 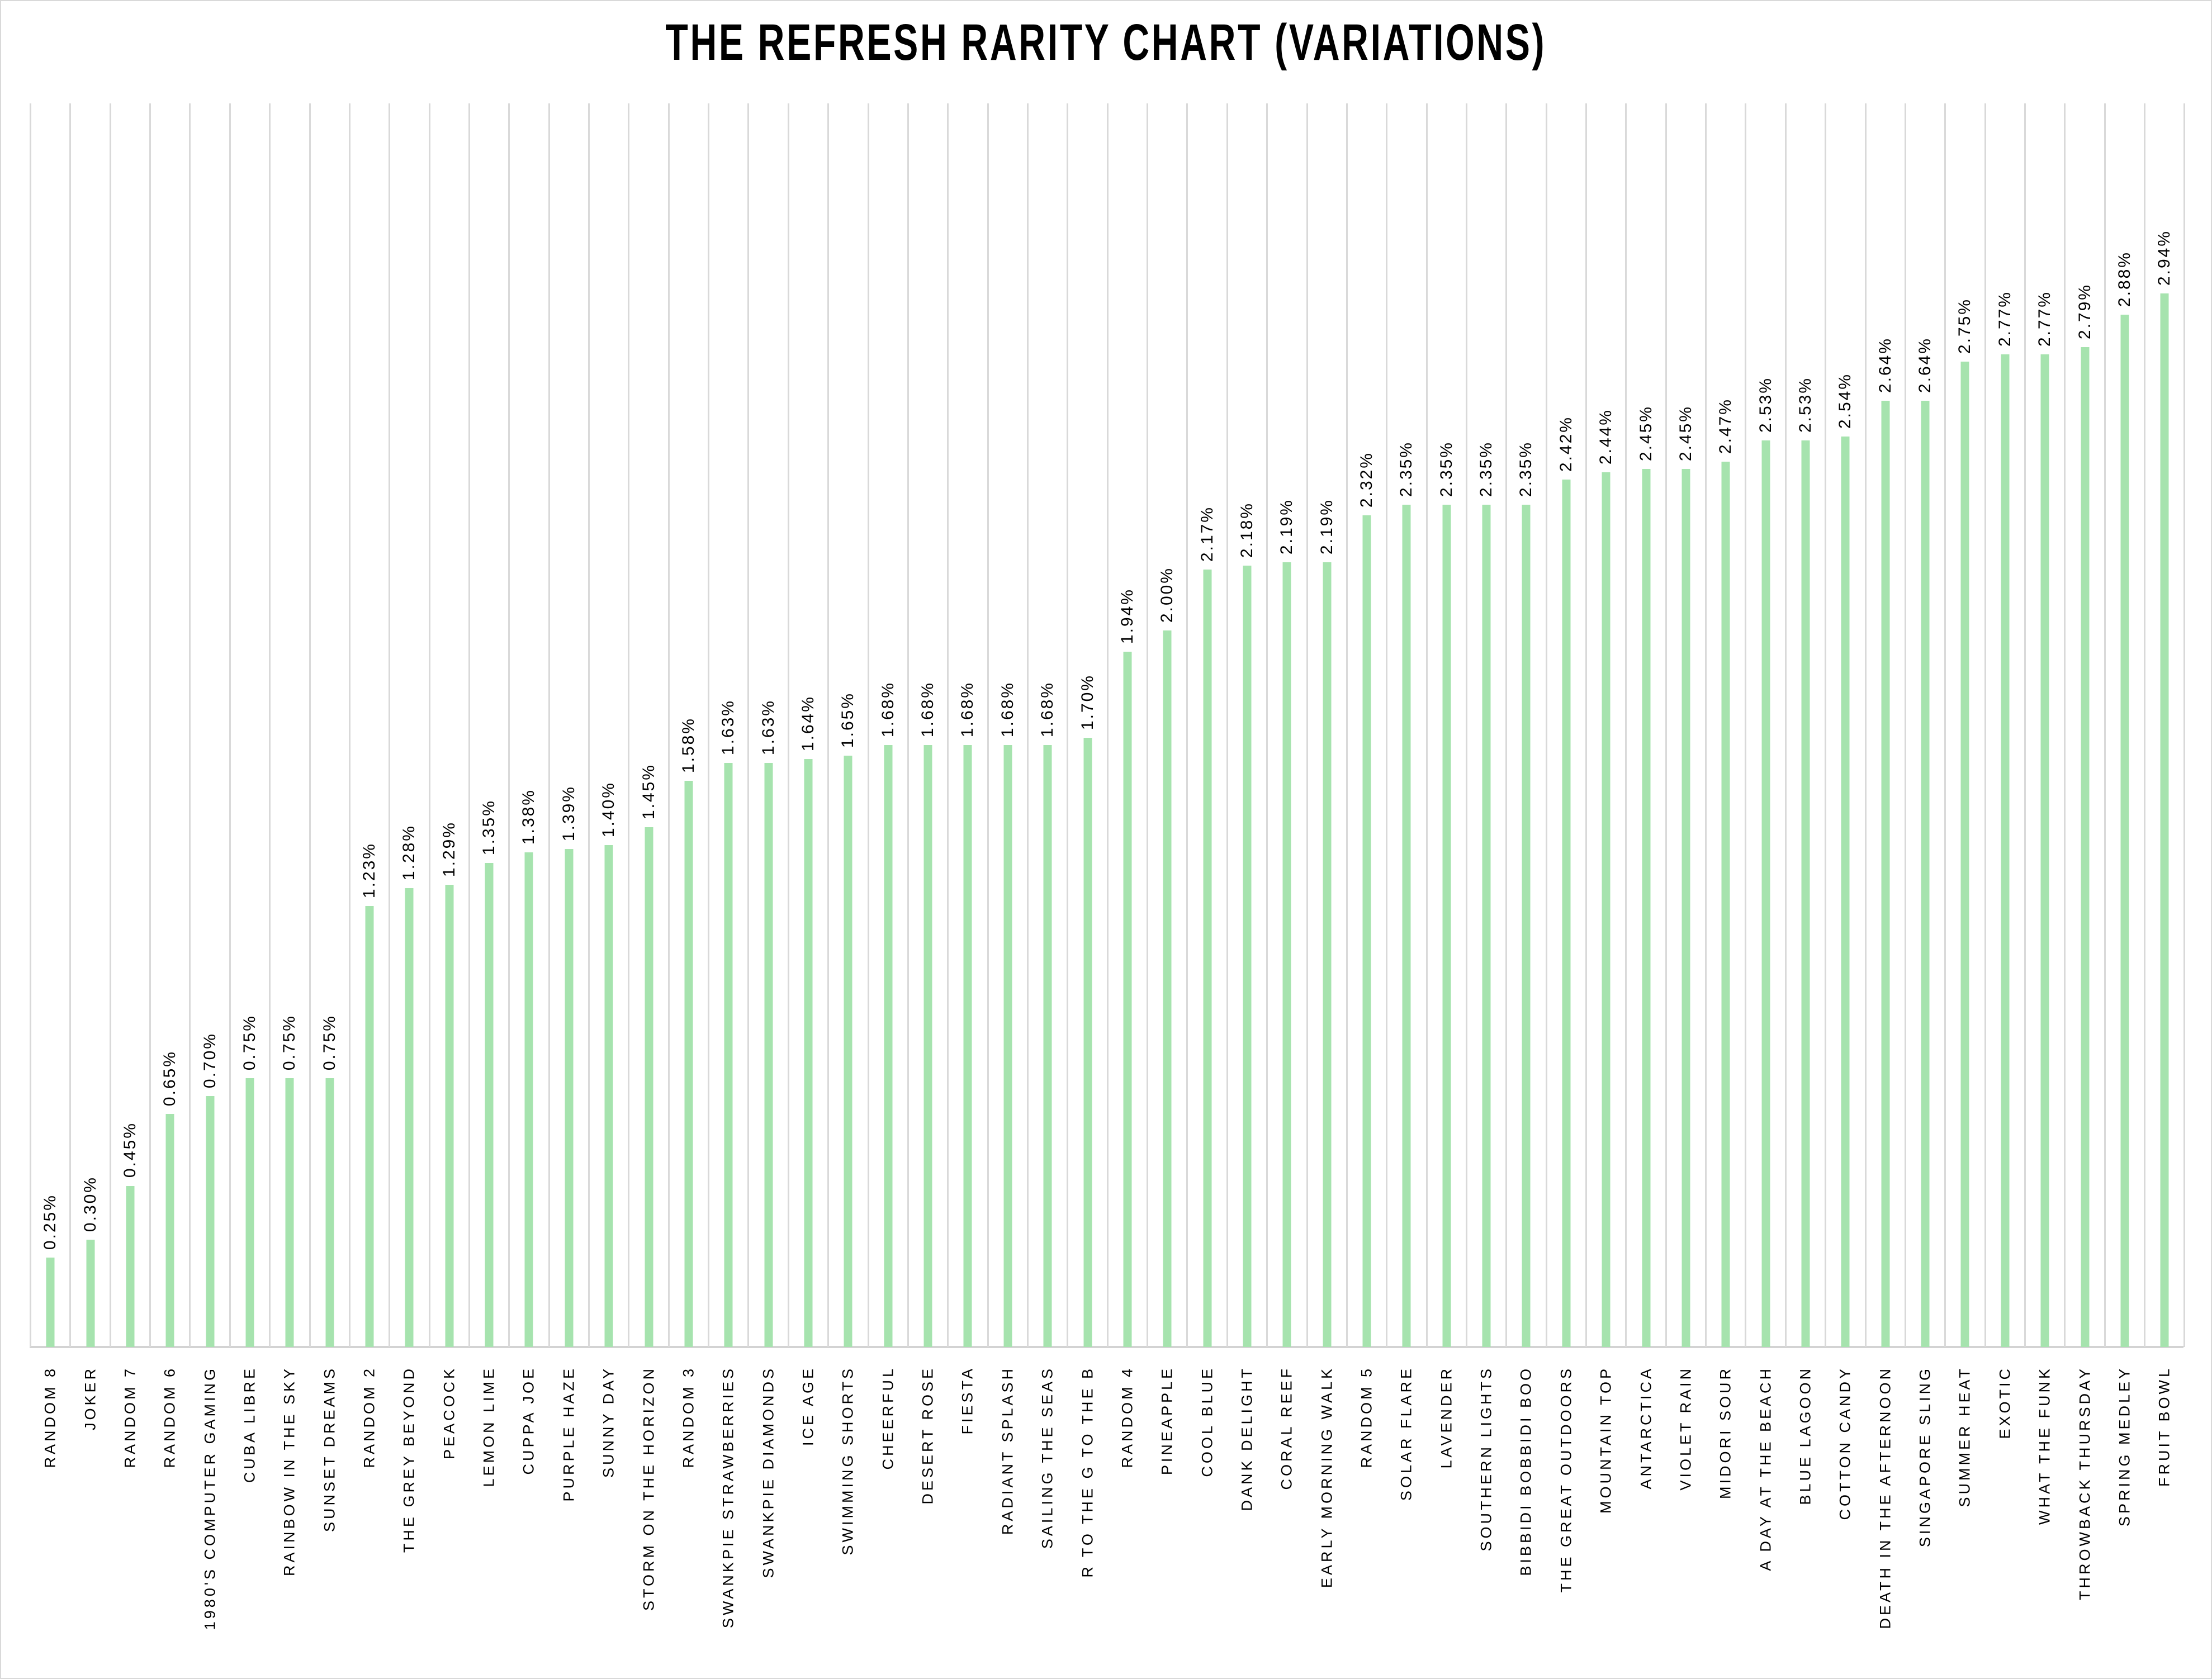 I want to click on category-label: SUNSET DREAMS, so click(x=329, y=1449).